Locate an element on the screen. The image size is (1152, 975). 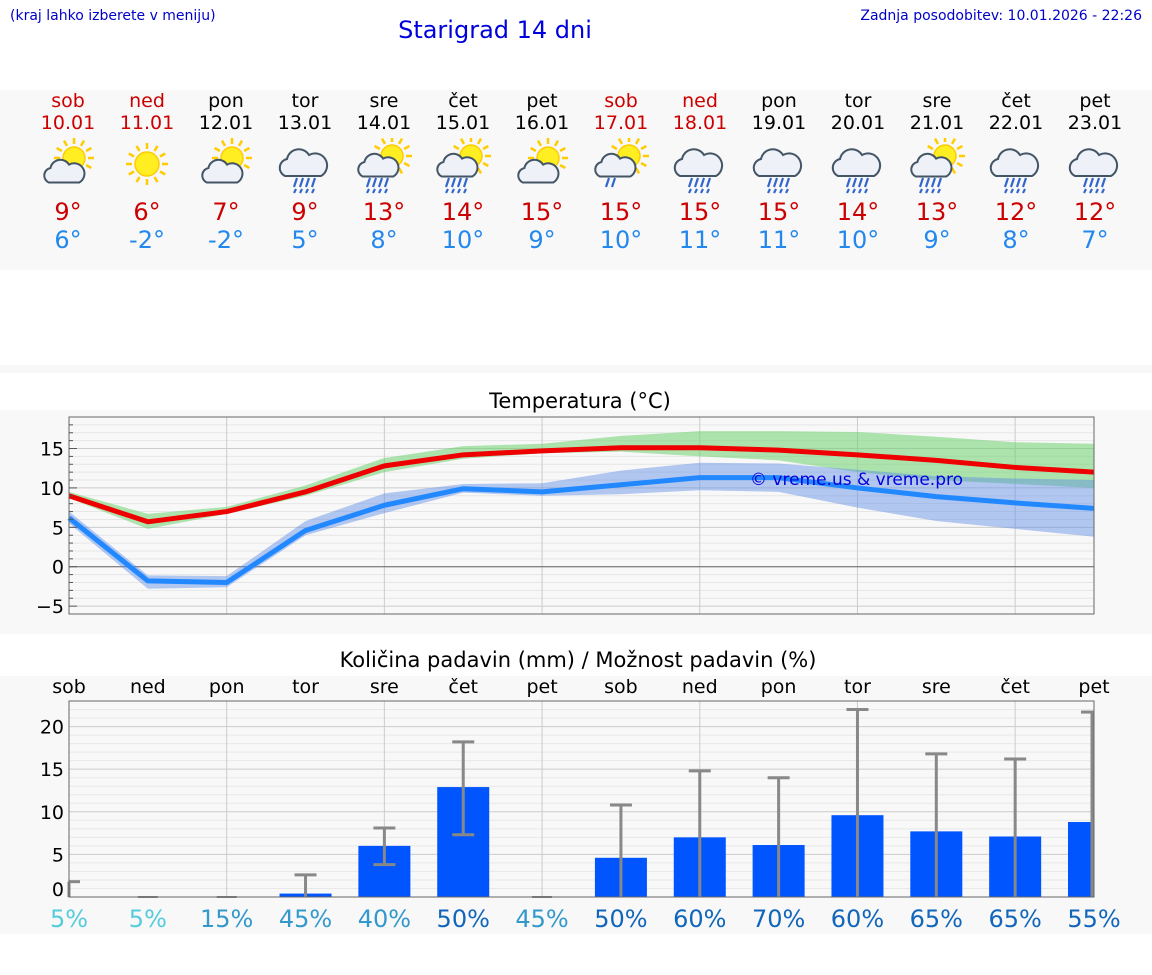
chart-title: Temperatura (°C) is located at coordinates (579, 401).